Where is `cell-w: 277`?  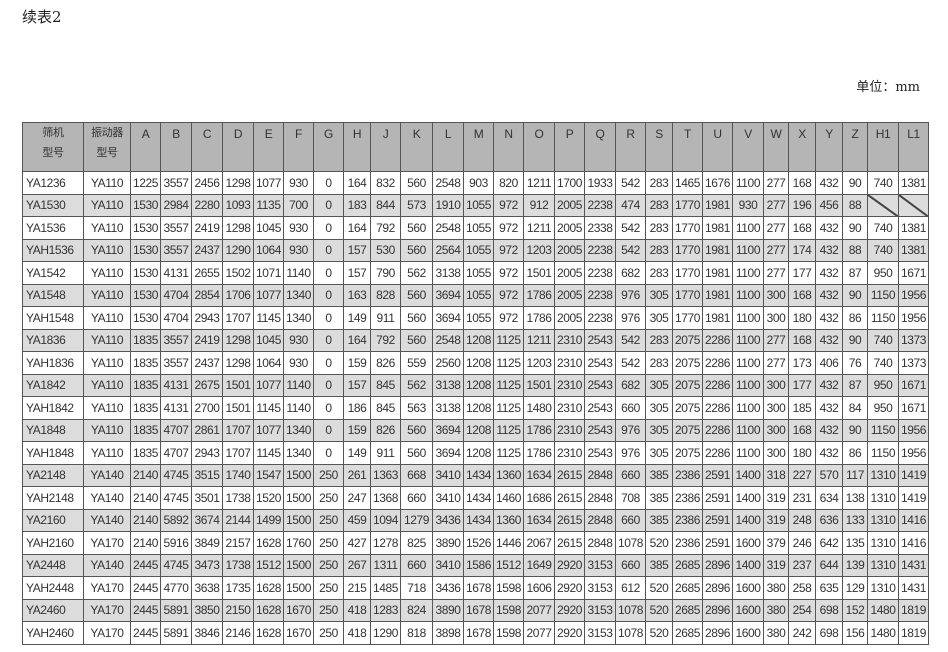
cell-w: 277 is located at coordinates (776, 340).